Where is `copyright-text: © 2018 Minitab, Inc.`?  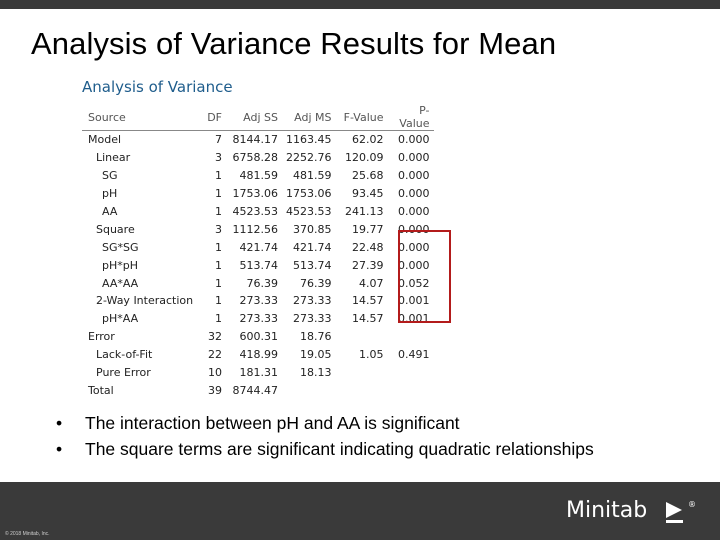
copyright-text: © 2018 Minitab, Inc. is located at coordinates (27, 534).